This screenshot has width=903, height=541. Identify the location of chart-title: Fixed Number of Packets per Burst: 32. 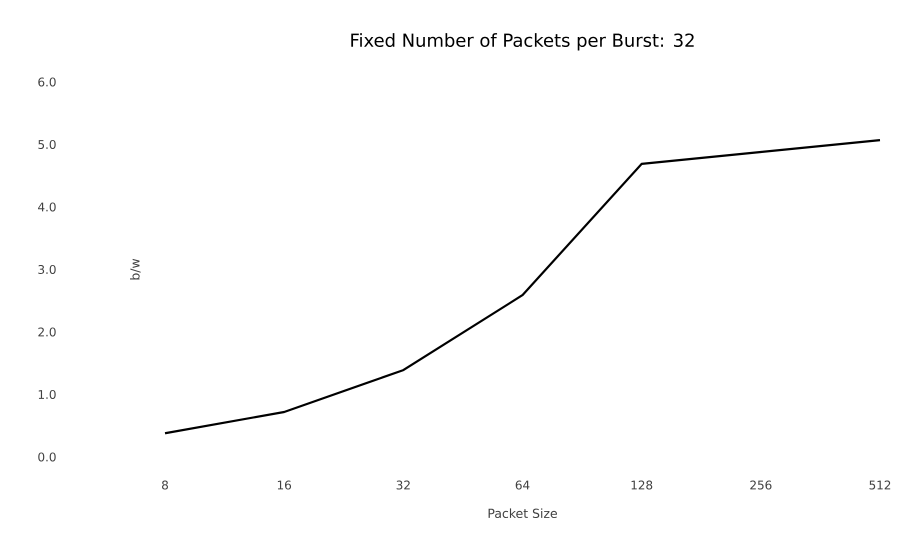
(522, 41).